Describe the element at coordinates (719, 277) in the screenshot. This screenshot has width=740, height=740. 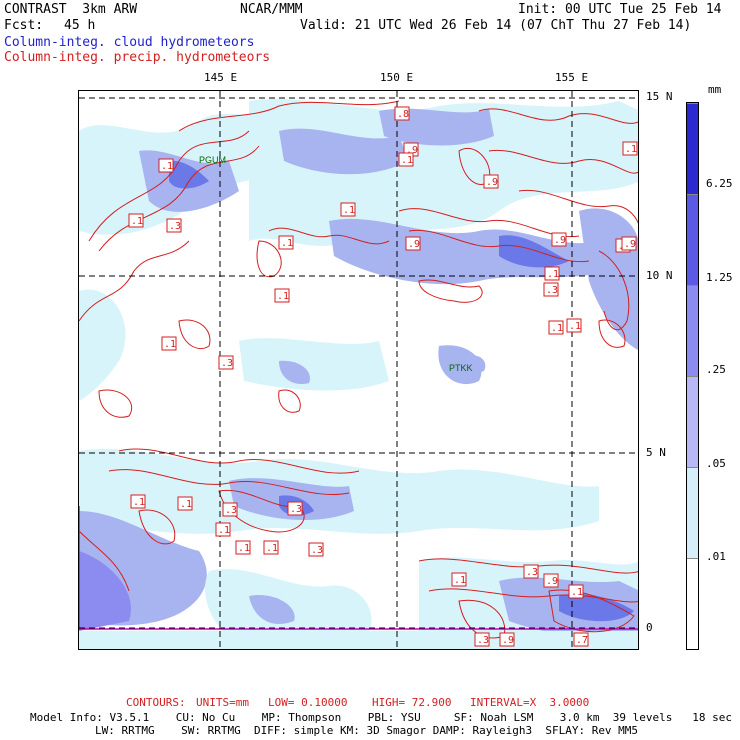
I see `colorbar-tick-1-25: 1.25` at that location.